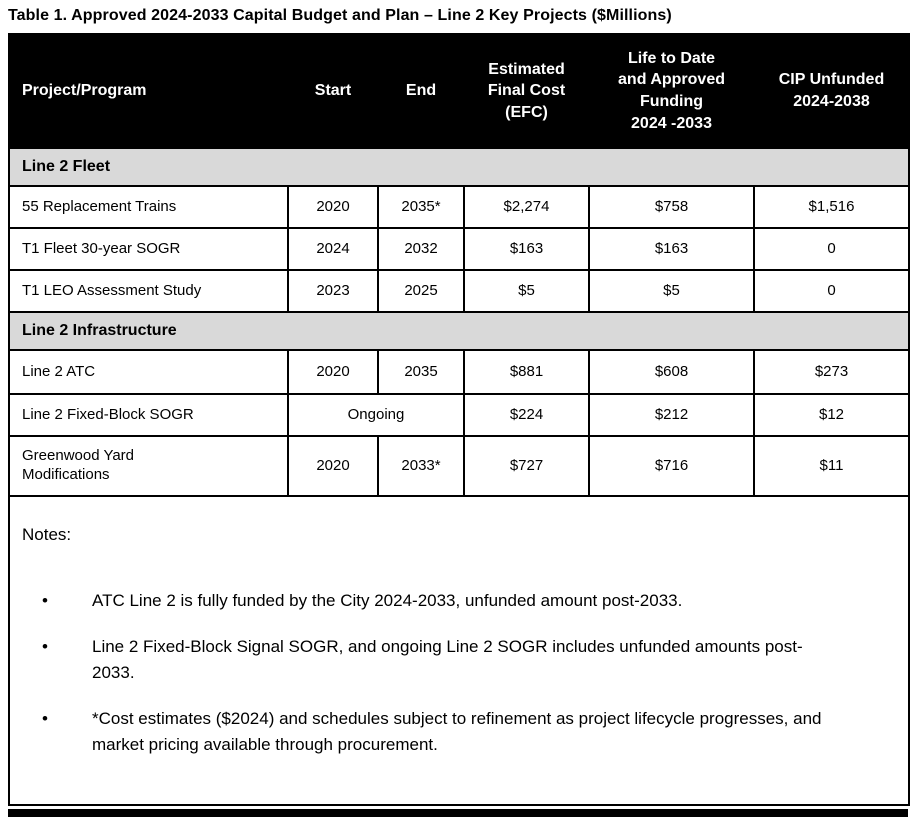 The height and width of the screenshot is (817, 918). Describe the element at coordinates (148, 249) in the screenshot. I see `cell-project: T1 Fleet 30-year SOGR` at that location.